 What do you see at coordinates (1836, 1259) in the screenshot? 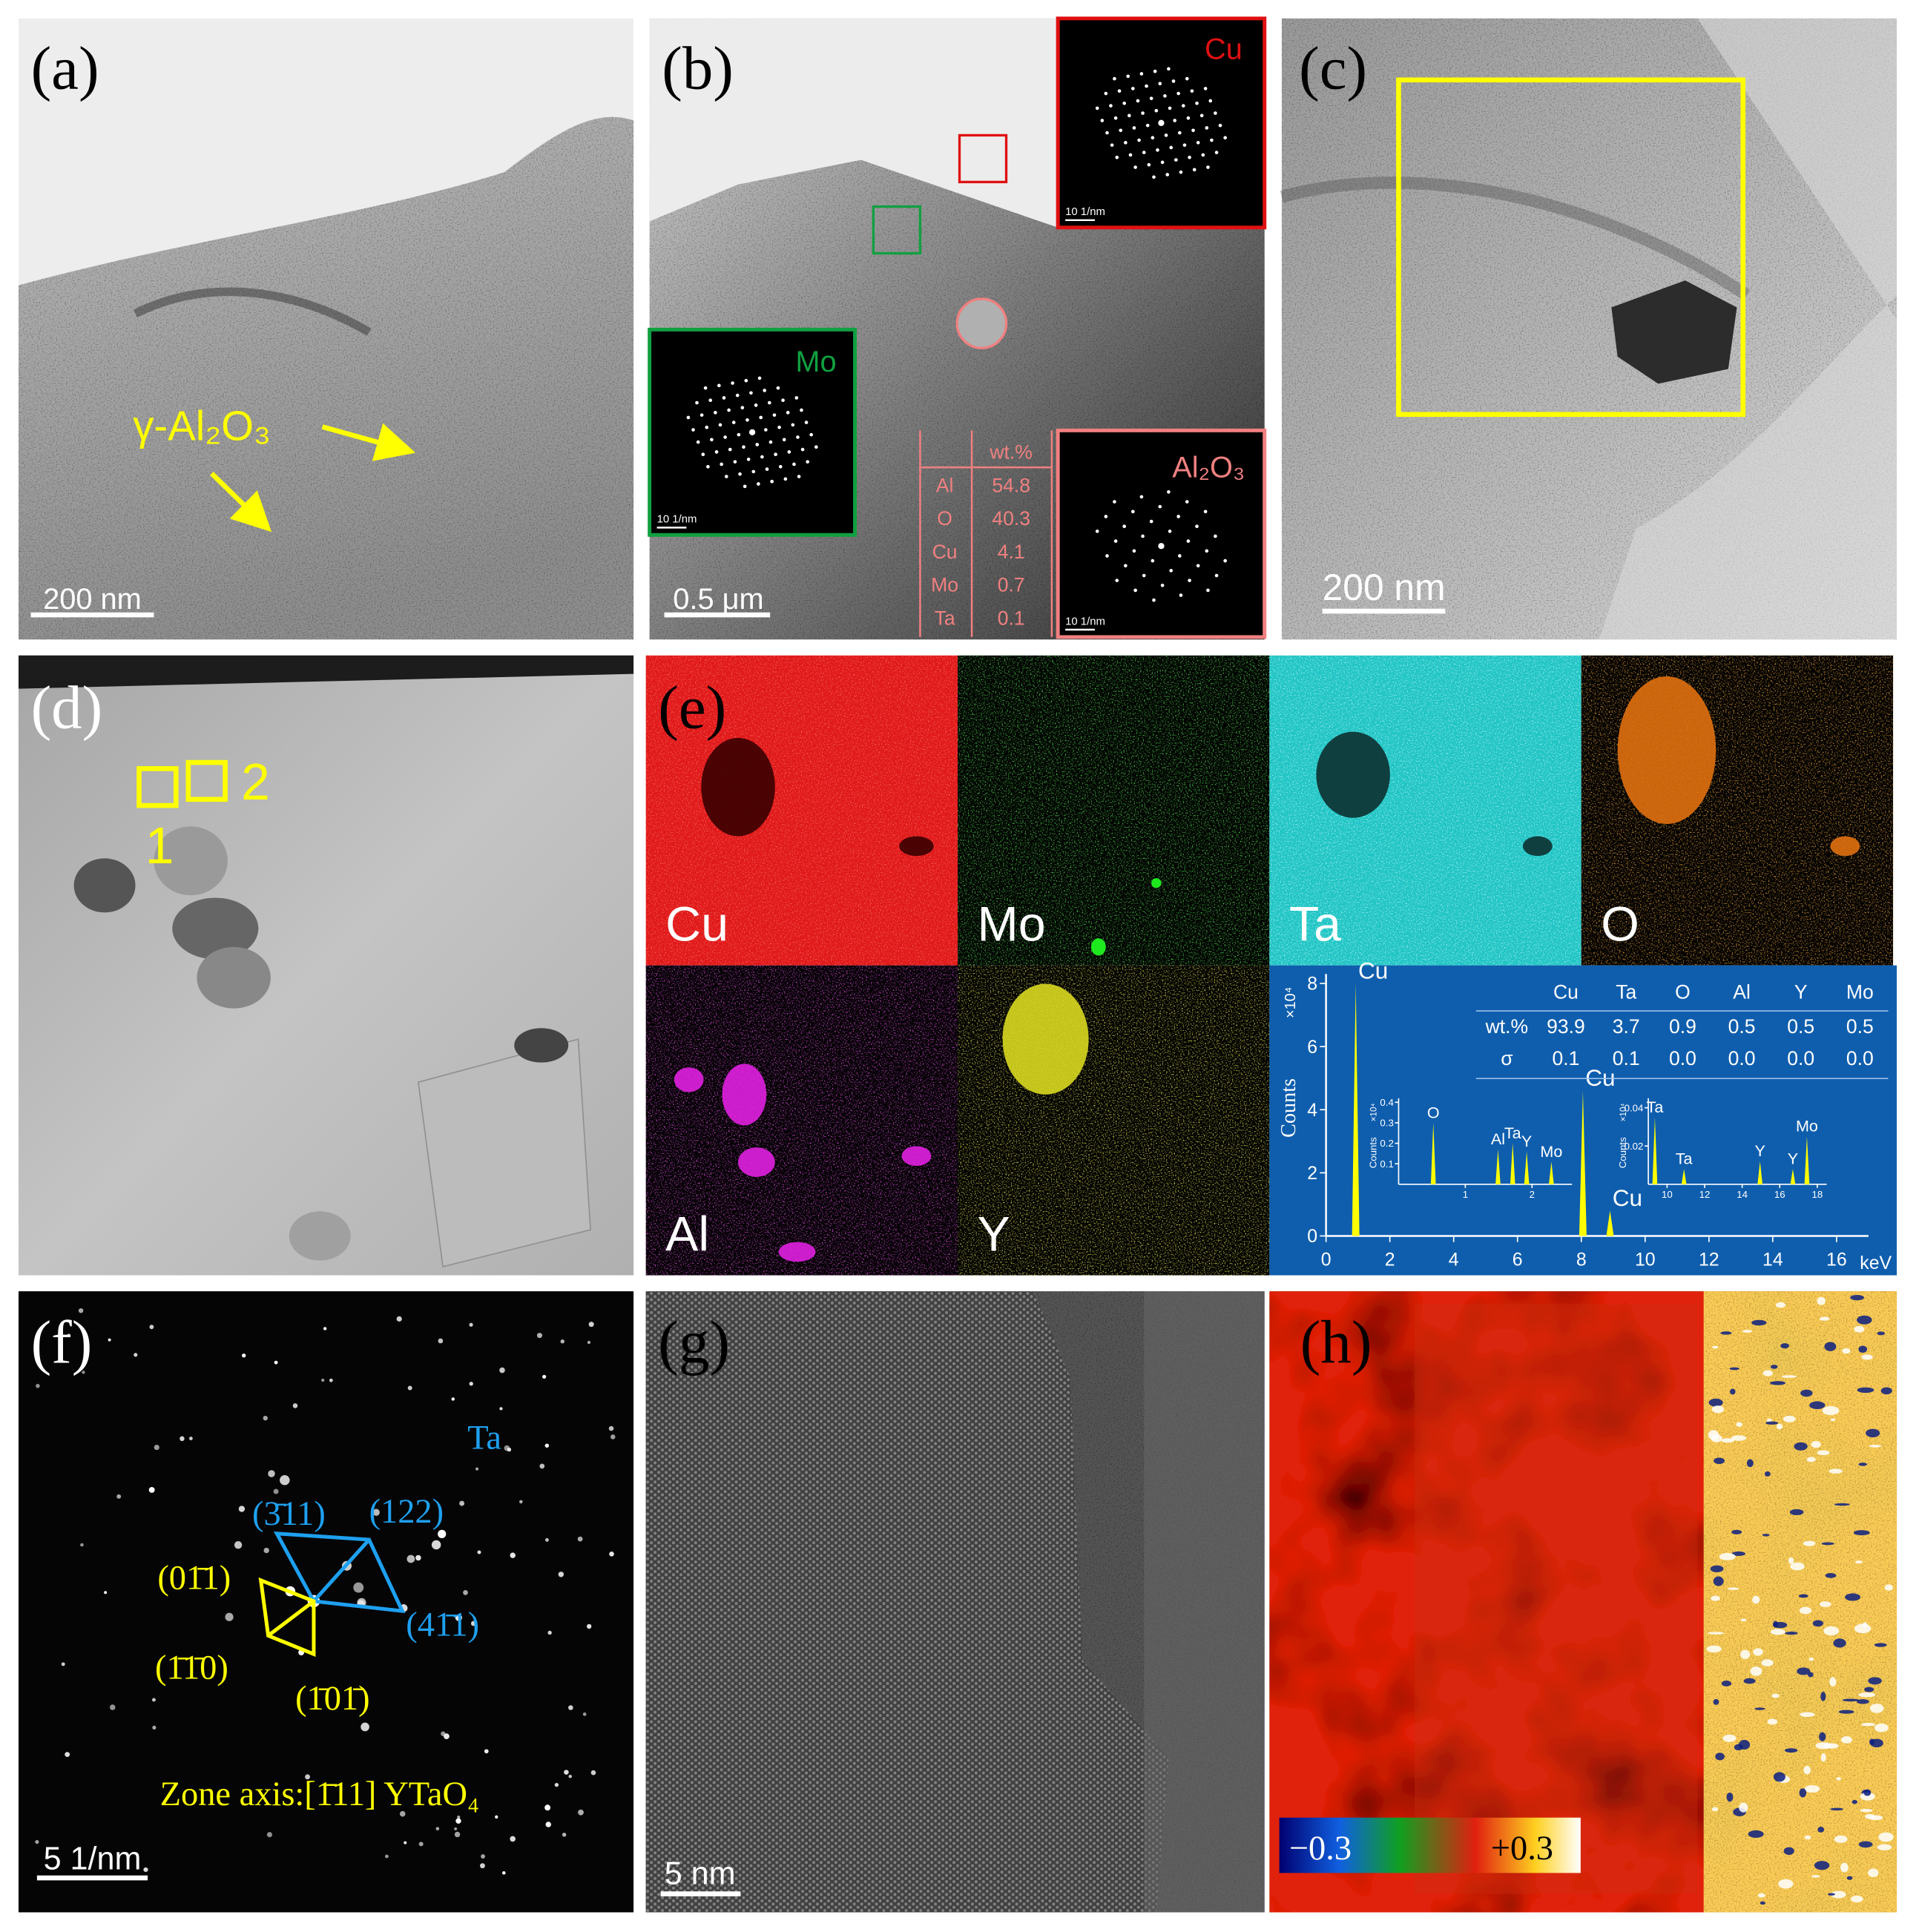
I see `x-tick-label: 16` at bounding box center [1836, 1259].